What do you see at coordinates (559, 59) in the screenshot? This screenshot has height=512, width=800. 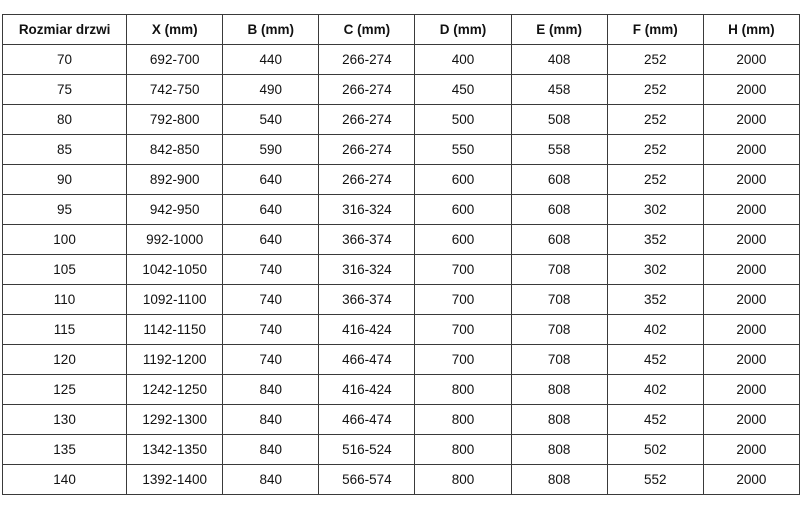 I see `table-cell: 408` at bounding box center [559, 59].